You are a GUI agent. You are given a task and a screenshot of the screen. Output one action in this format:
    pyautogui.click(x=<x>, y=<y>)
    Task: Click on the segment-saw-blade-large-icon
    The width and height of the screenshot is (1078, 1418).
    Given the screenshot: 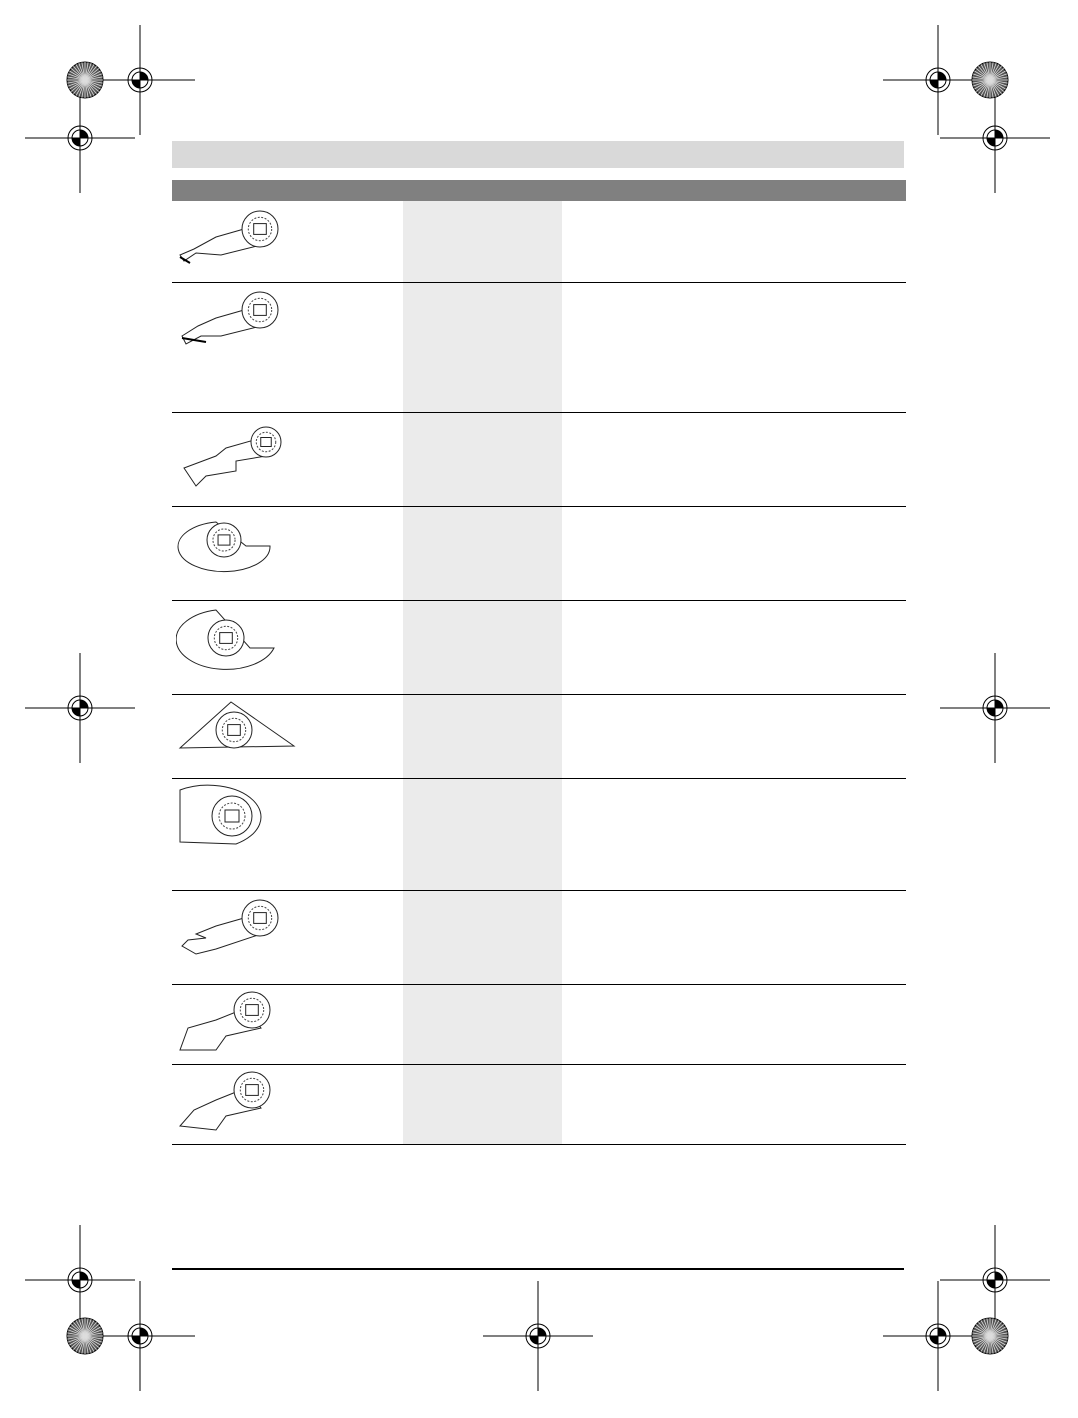 What is the action you would take?
    pyautogui.click(x=225, y=639)
    